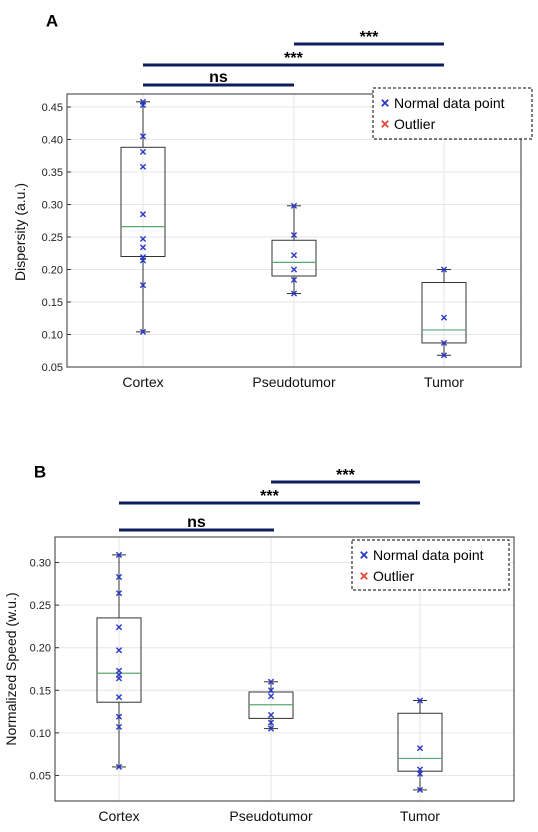  Describe the element at coordinates (119, 661) in the screenshot. I see `box-cortex` at that location.